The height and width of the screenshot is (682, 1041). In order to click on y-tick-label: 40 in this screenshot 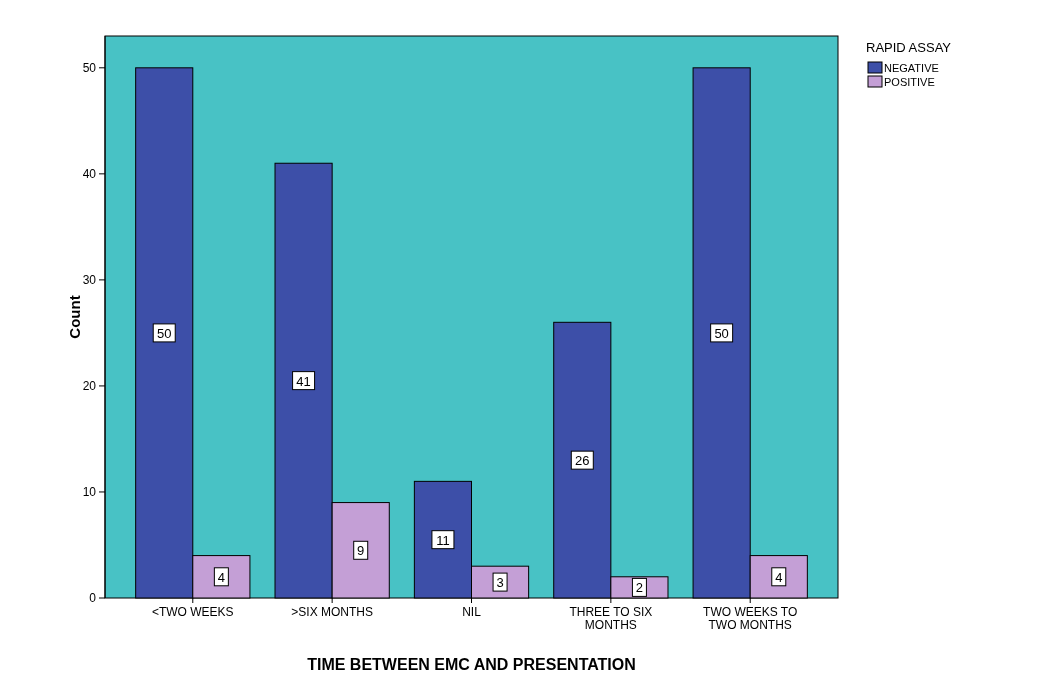, I will do `click(89, 173)`.